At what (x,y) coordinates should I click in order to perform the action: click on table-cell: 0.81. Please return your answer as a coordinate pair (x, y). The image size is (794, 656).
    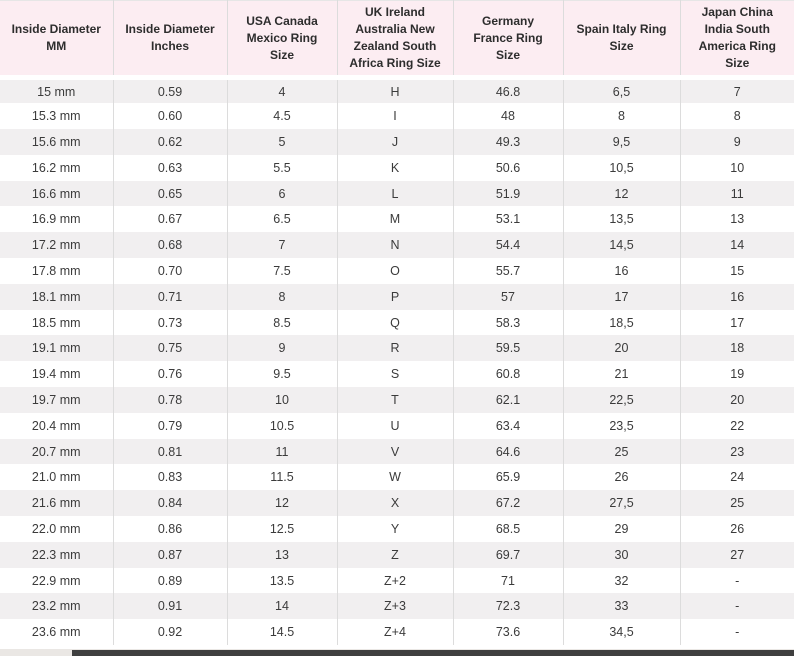
    Looking at the image, I should click on (169, 451).